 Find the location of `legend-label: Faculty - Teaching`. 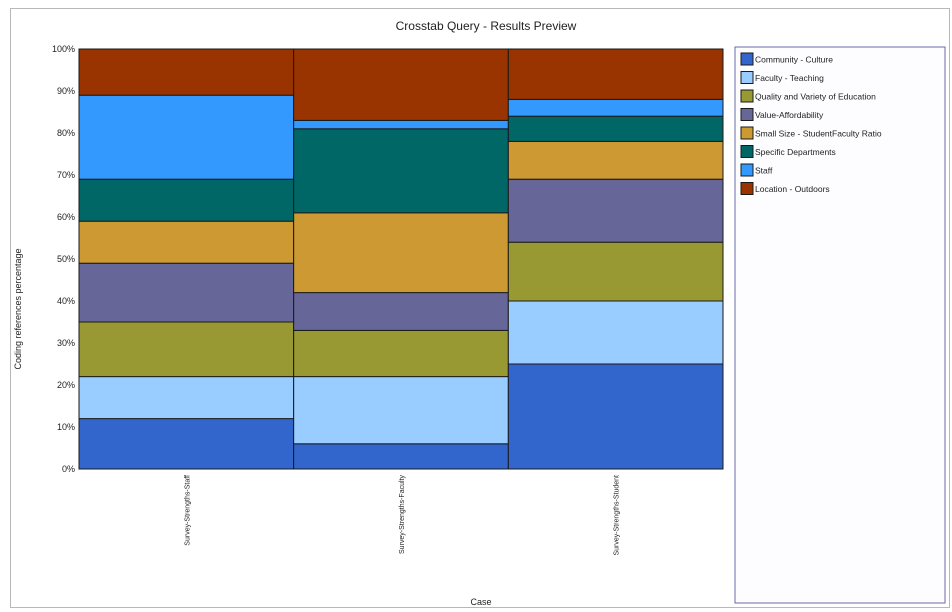

legend-label: Faculty - Teaching is located at coordinates (789, 78).